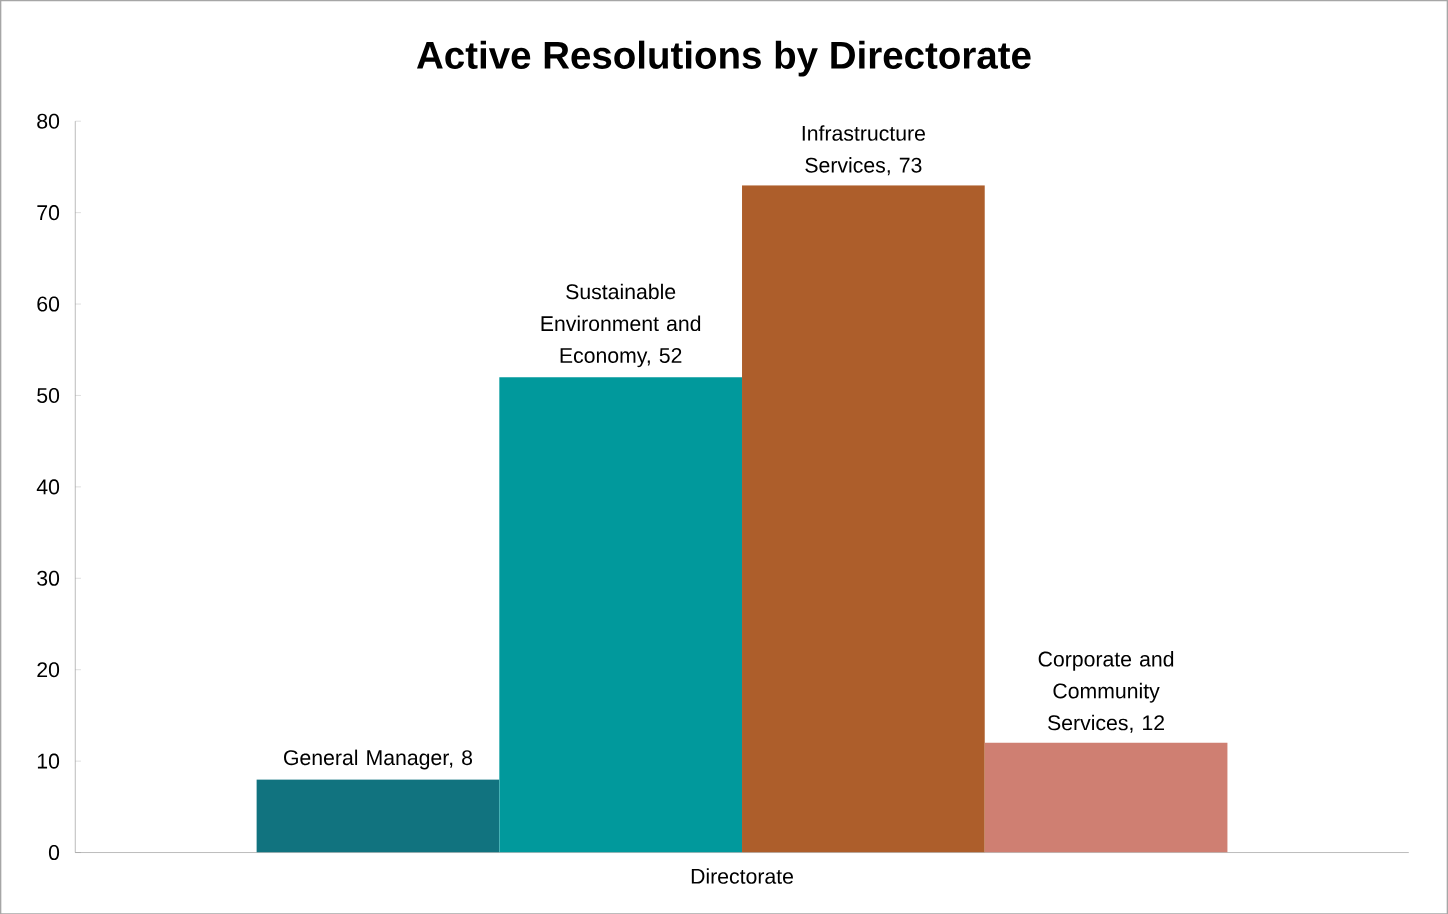  What do you see at coordinates (48, 487) in the screenshot?
I see `y-tick-label: 40` at bounding box center [48, 487].